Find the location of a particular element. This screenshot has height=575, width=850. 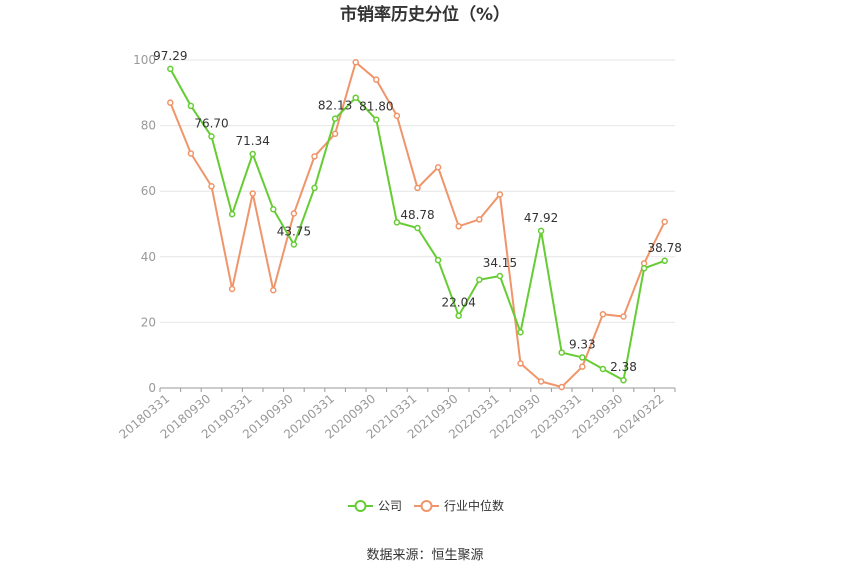

legend-item-1: 行业中位数 is located at coordinates (459, 505).